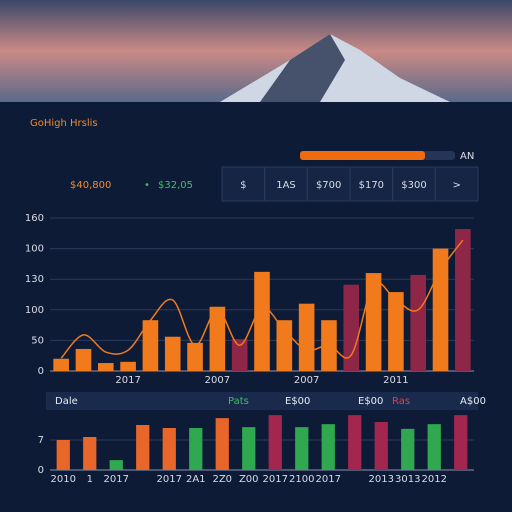 The width and height of the screenshot is (512, 512). I want to click on x-tick-label: 2100, so click(301, 479).